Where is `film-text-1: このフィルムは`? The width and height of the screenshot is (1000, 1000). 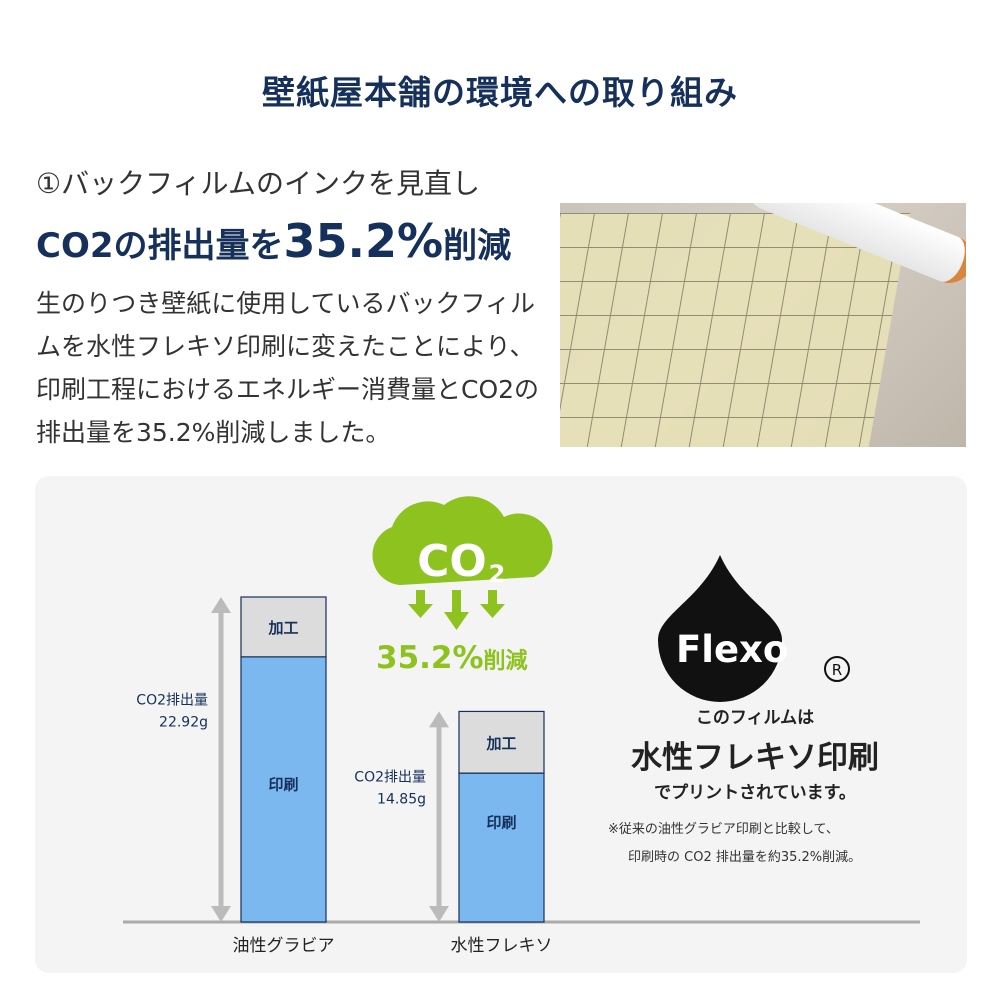 film-text-1: このフィルムは is located at coordinates (755, 718).